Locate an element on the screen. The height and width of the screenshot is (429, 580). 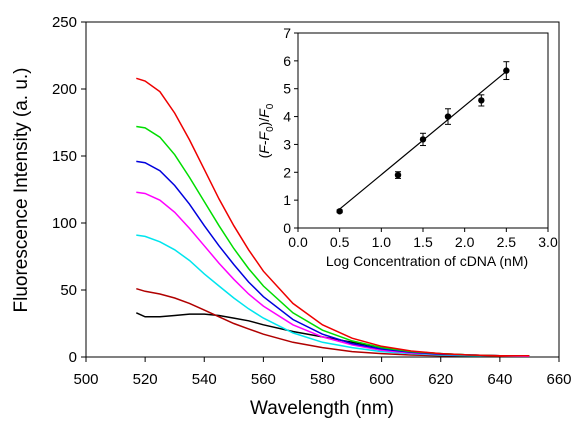
main-x-tick-label: 600 is located at coordinates (381, 379).